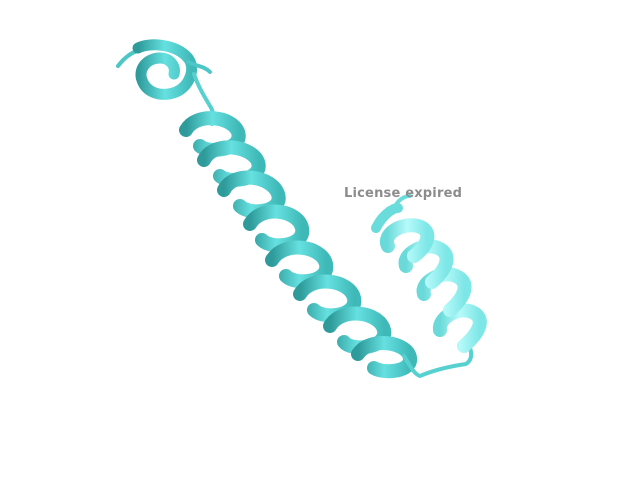  I want to click on c-terminus, so click(402, 202).